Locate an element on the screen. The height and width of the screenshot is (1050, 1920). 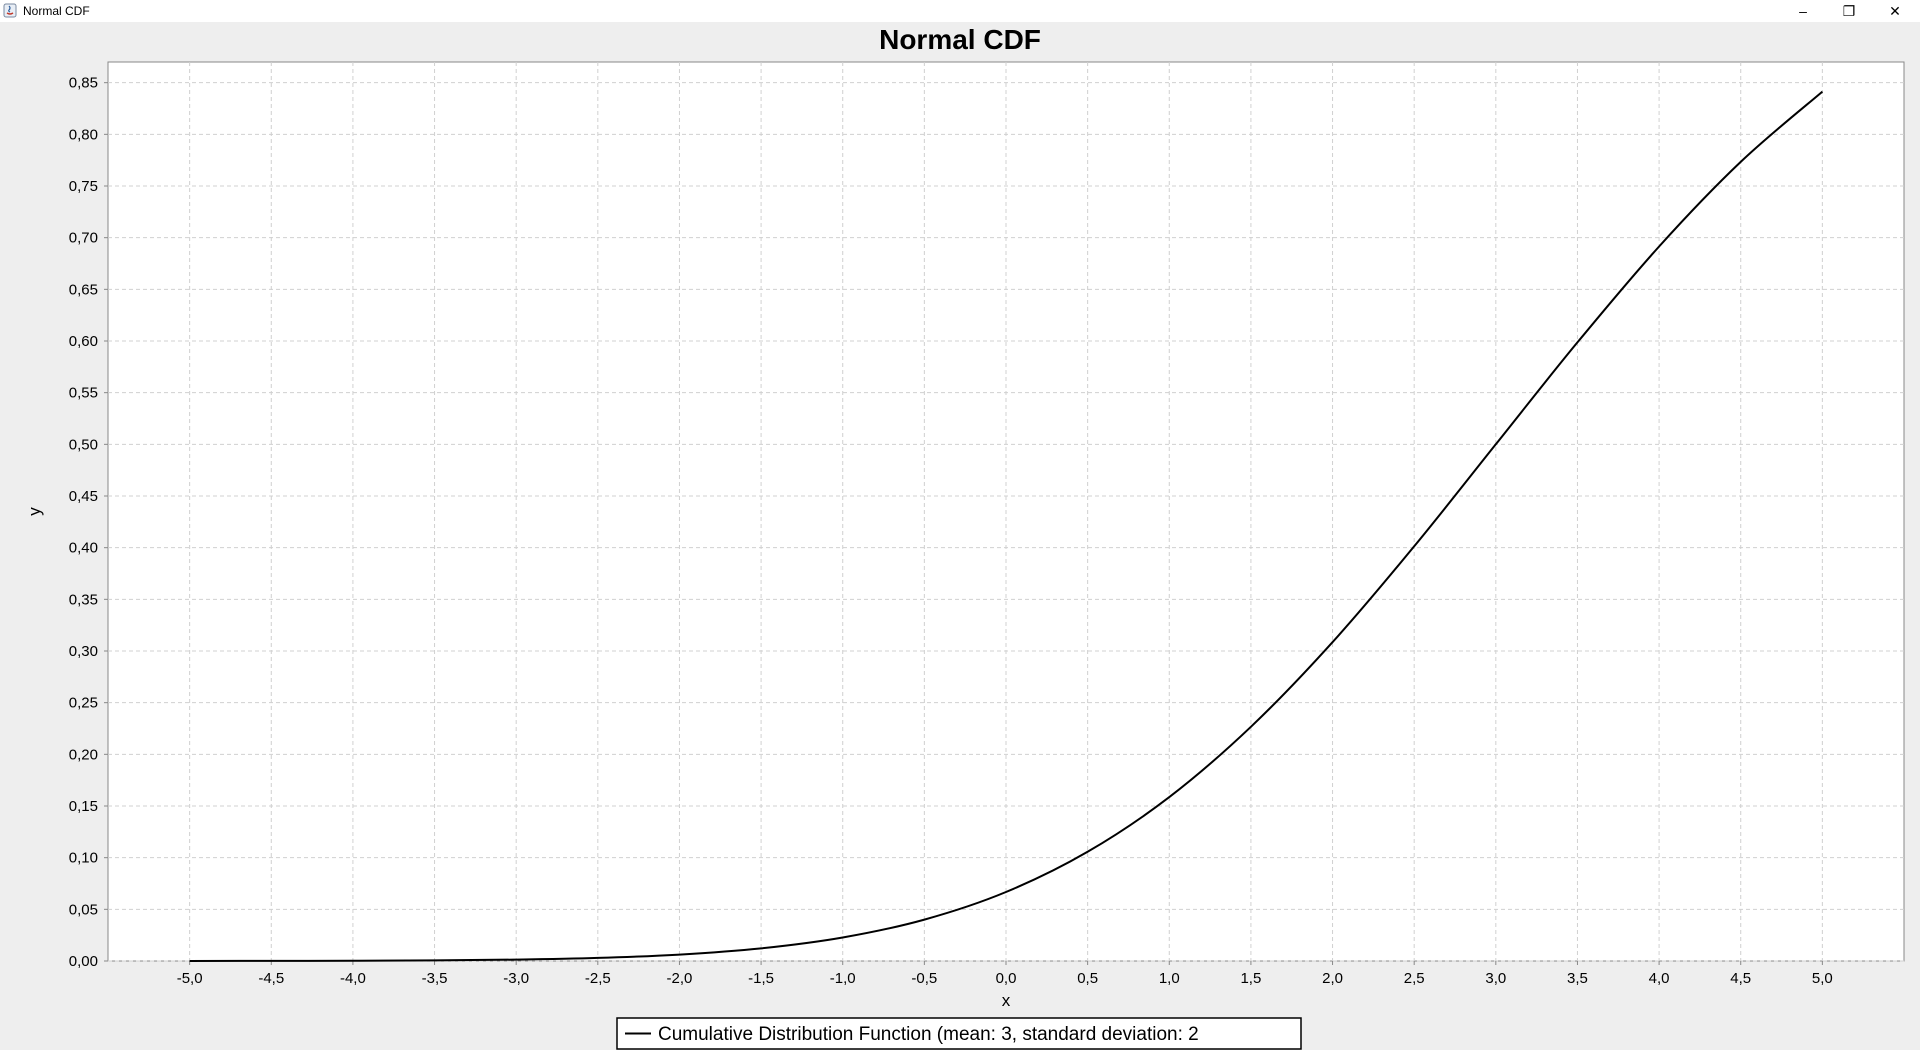
y-tick-label: 0,75 is located at coordinates (83, 186).